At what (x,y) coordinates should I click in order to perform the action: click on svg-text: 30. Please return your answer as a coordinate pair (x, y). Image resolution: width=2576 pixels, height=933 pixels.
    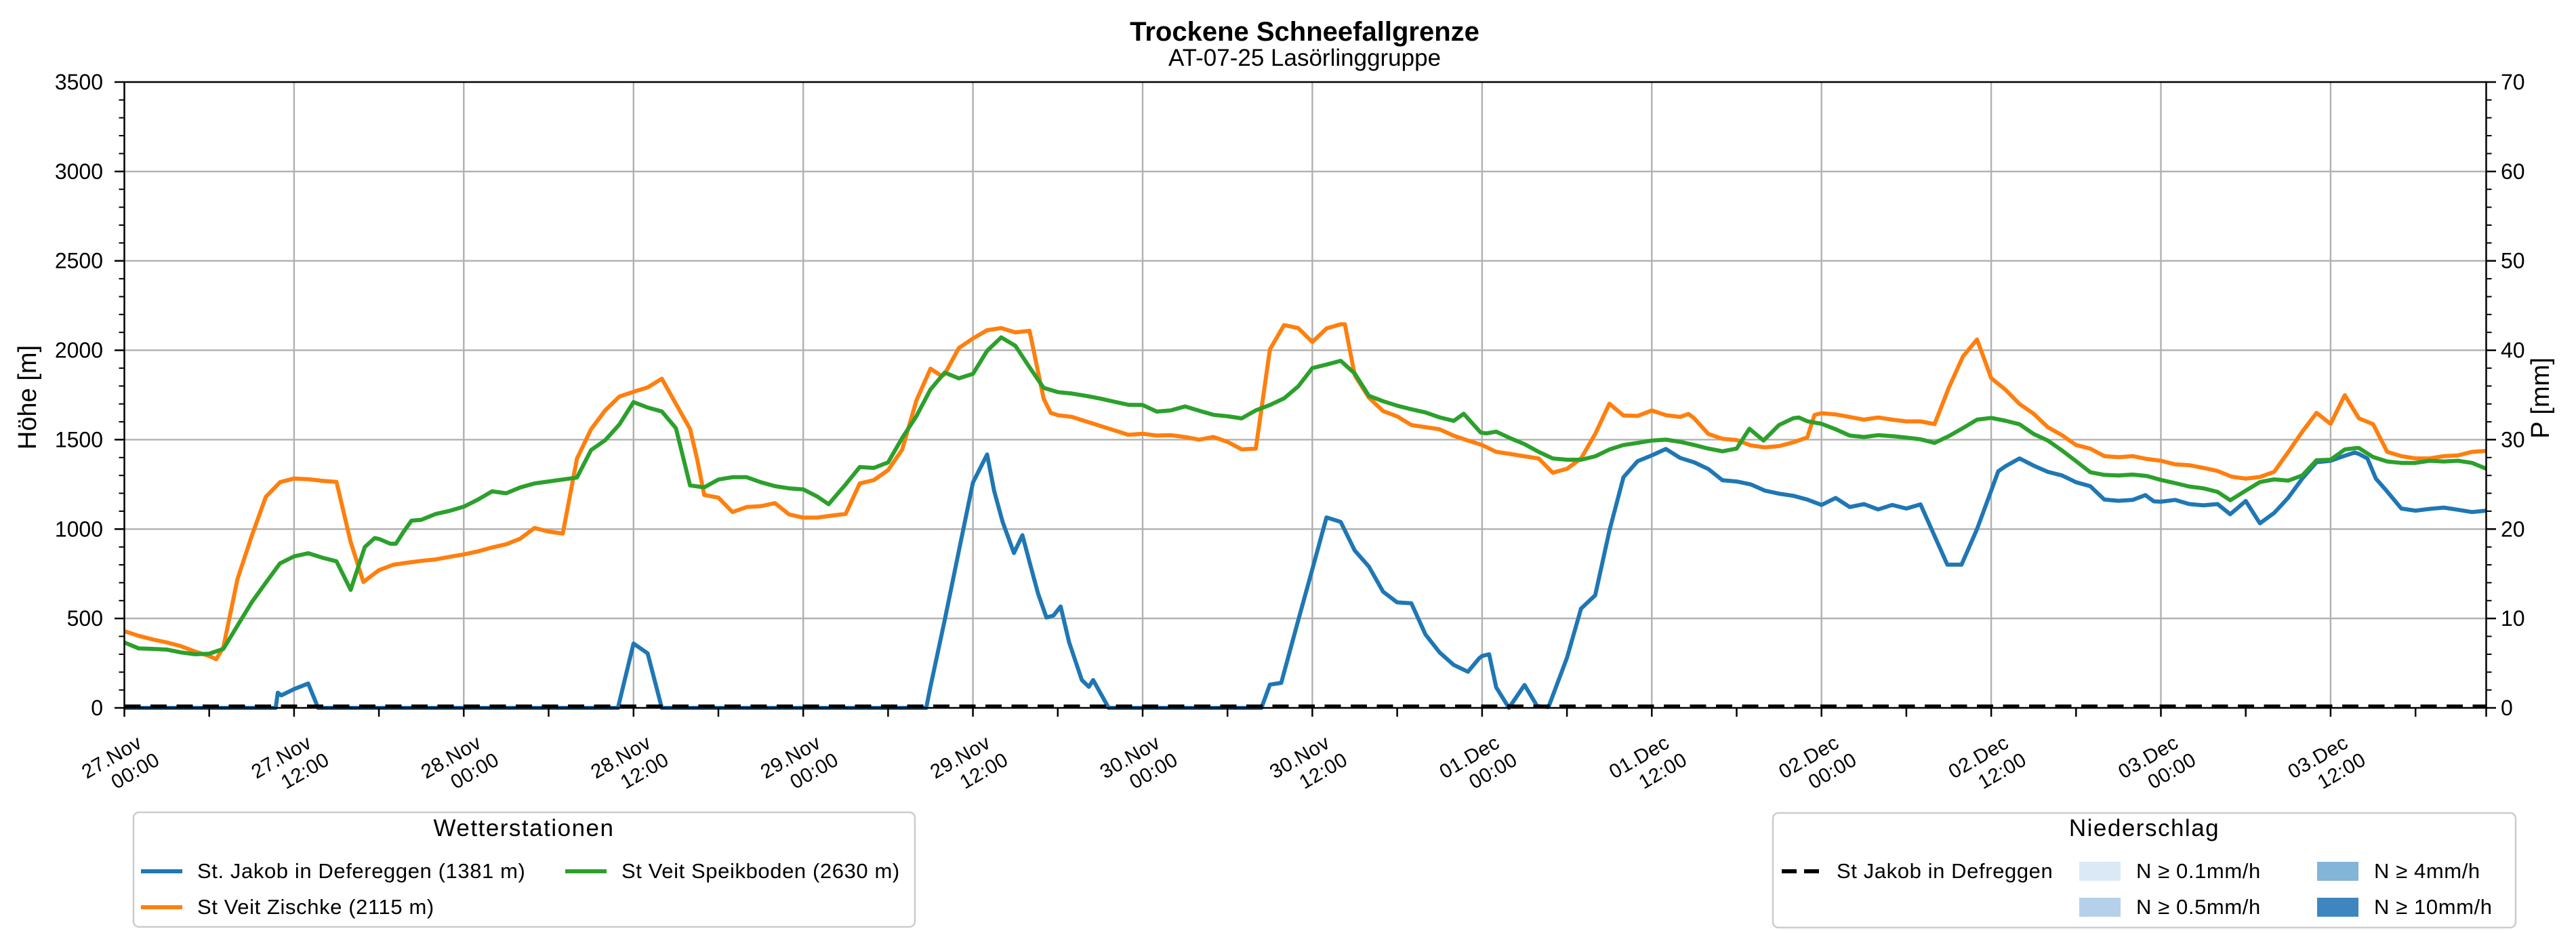
    Looking at the image, I should click on (2513, 440).